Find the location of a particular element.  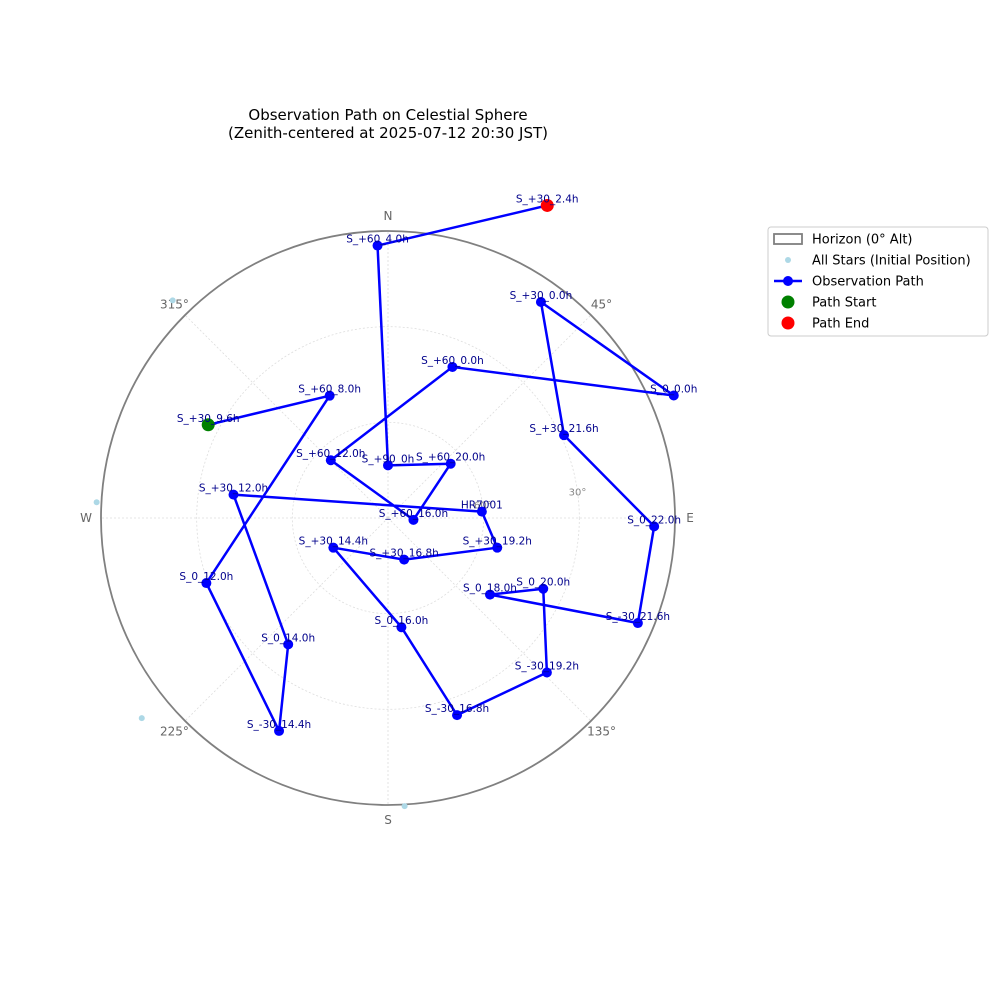

compass-label-315: 315° is located at coordinates (174, 304).